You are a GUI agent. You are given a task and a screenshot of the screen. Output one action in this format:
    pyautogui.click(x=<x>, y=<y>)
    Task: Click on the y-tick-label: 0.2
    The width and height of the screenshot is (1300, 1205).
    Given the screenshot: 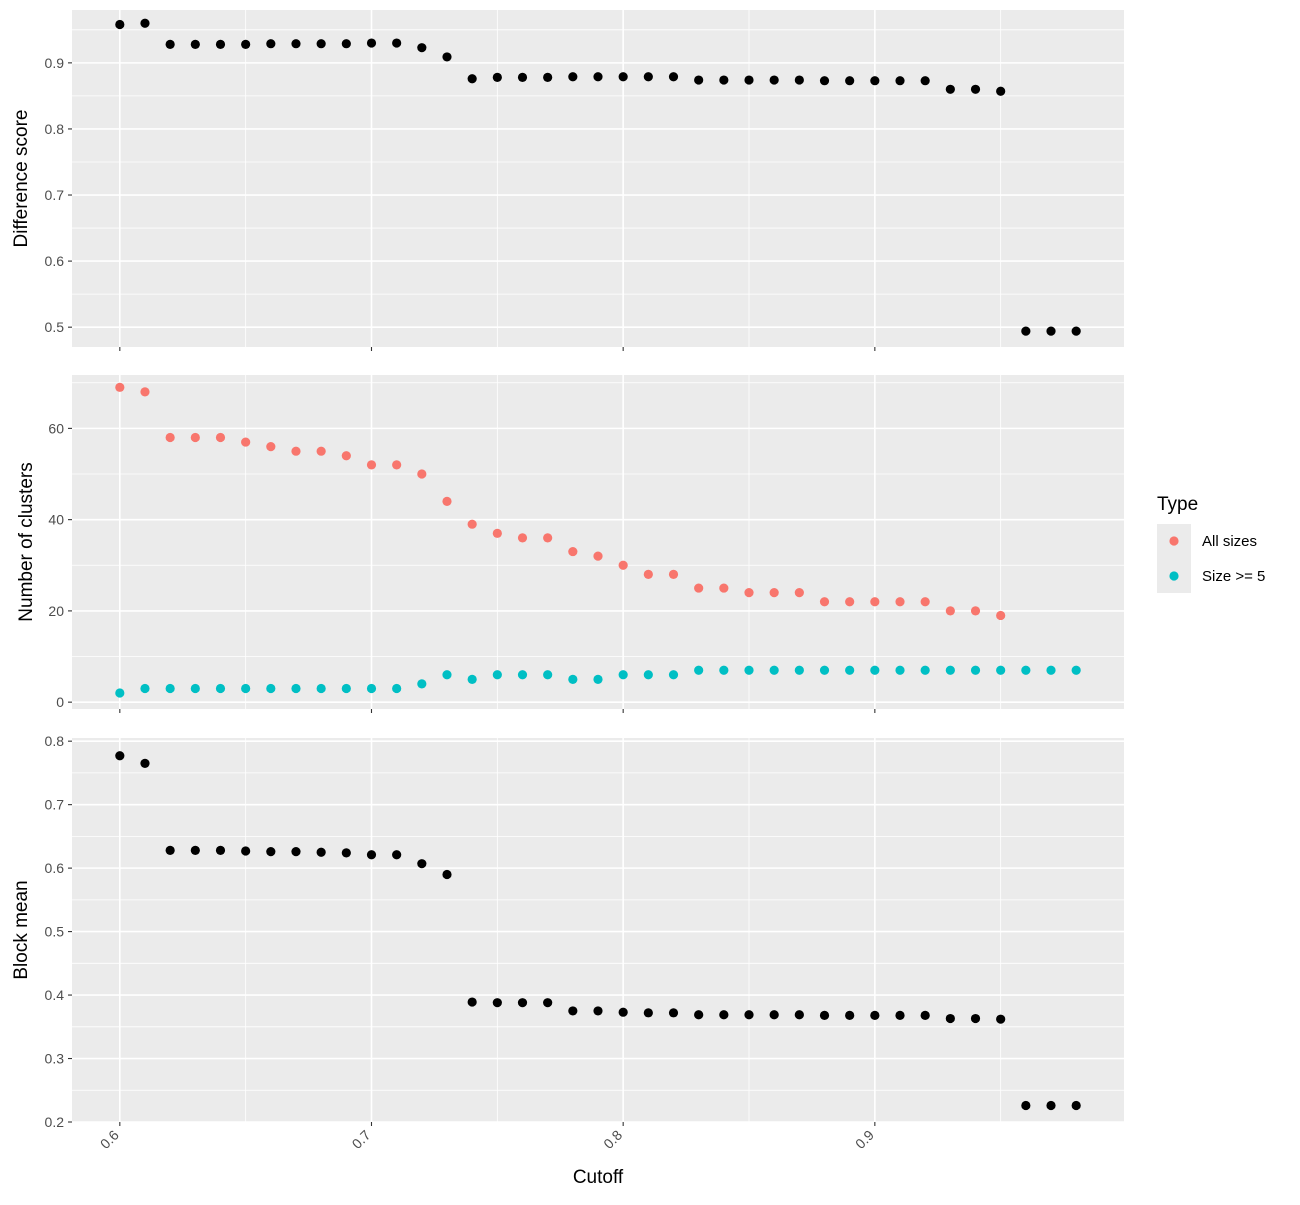 What is the action you would take?
    pyautogui.click(x=55, y=1122)
    